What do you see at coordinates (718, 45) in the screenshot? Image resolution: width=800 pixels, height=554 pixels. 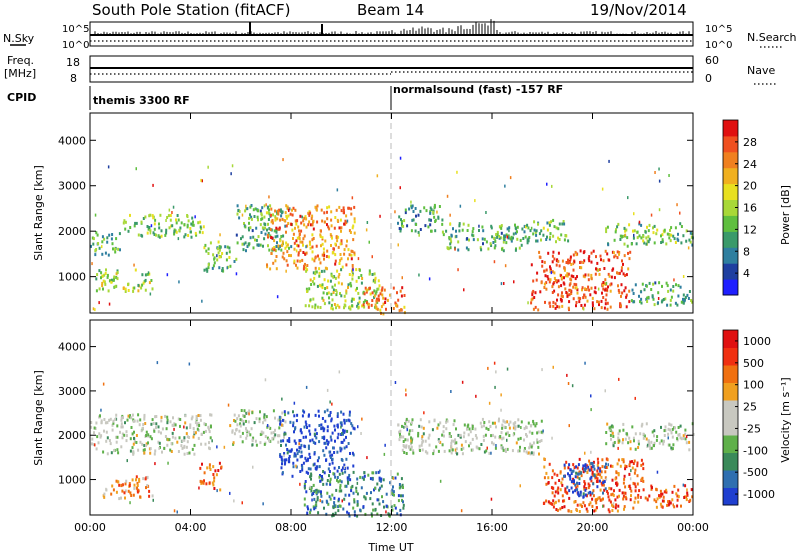 I see `nsearch-tick-bottom: 10^0` at bounding box center [718, 45].